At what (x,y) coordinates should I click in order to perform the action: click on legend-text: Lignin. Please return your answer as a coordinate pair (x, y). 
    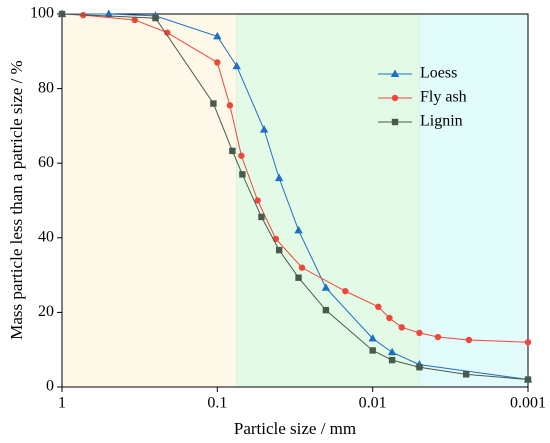
    Looking at the image, I should click on (441, 121).